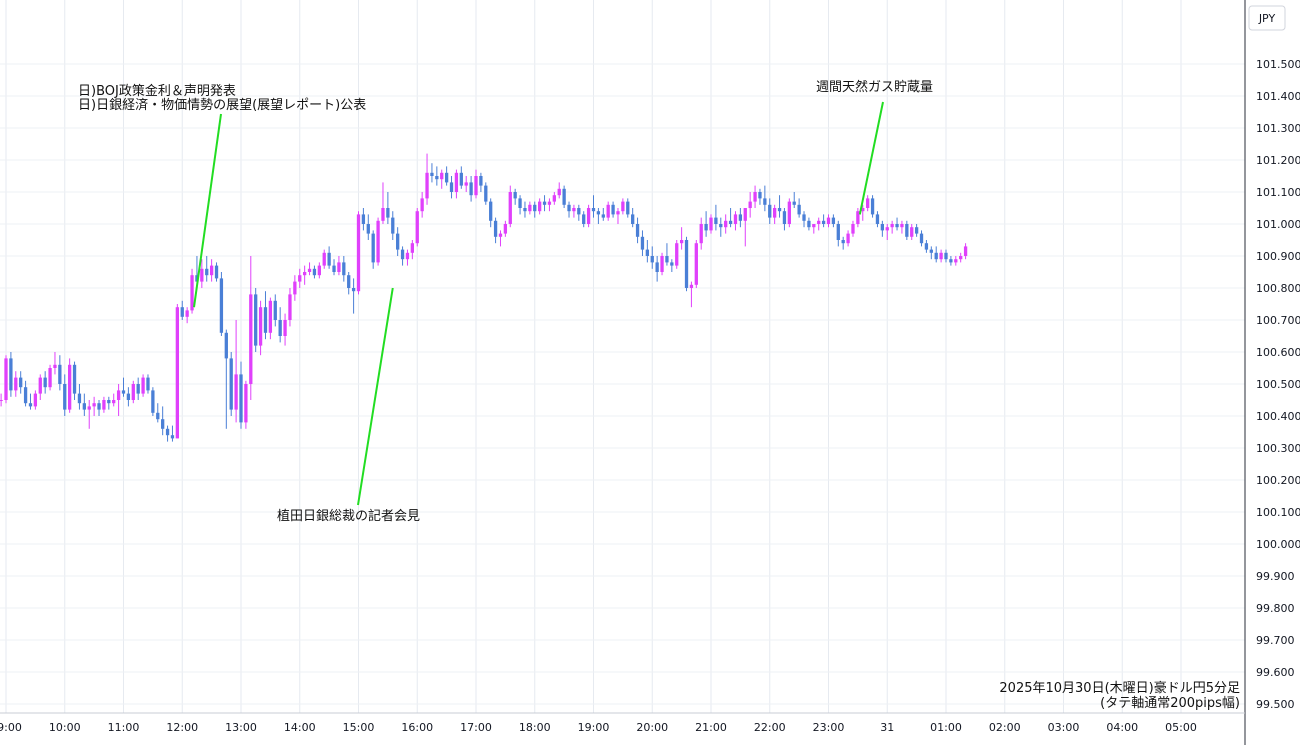 This screenshot has width=1300, height=745. Describe the element at coordinates (1278, 288) in the screenshot. I see `price-tick-label: 100.800` at that location.